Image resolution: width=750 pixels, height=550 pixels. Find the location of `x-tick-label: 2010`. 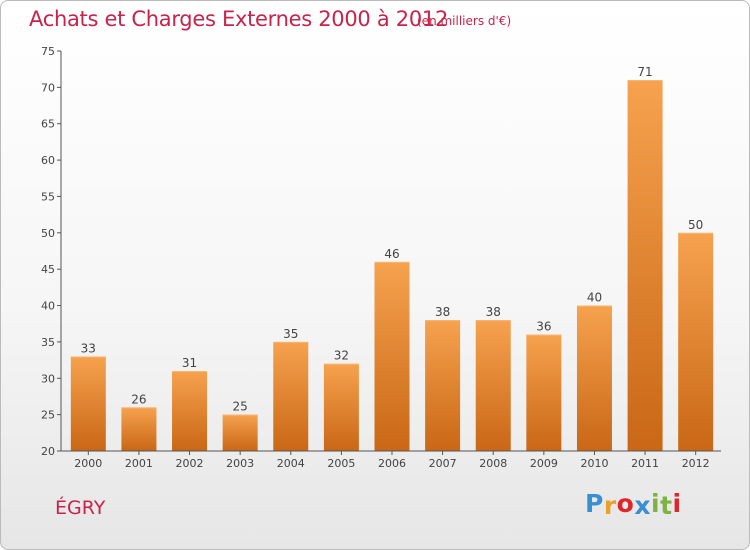

x-tick-label: 2010 is located at coordinates (594, 463).